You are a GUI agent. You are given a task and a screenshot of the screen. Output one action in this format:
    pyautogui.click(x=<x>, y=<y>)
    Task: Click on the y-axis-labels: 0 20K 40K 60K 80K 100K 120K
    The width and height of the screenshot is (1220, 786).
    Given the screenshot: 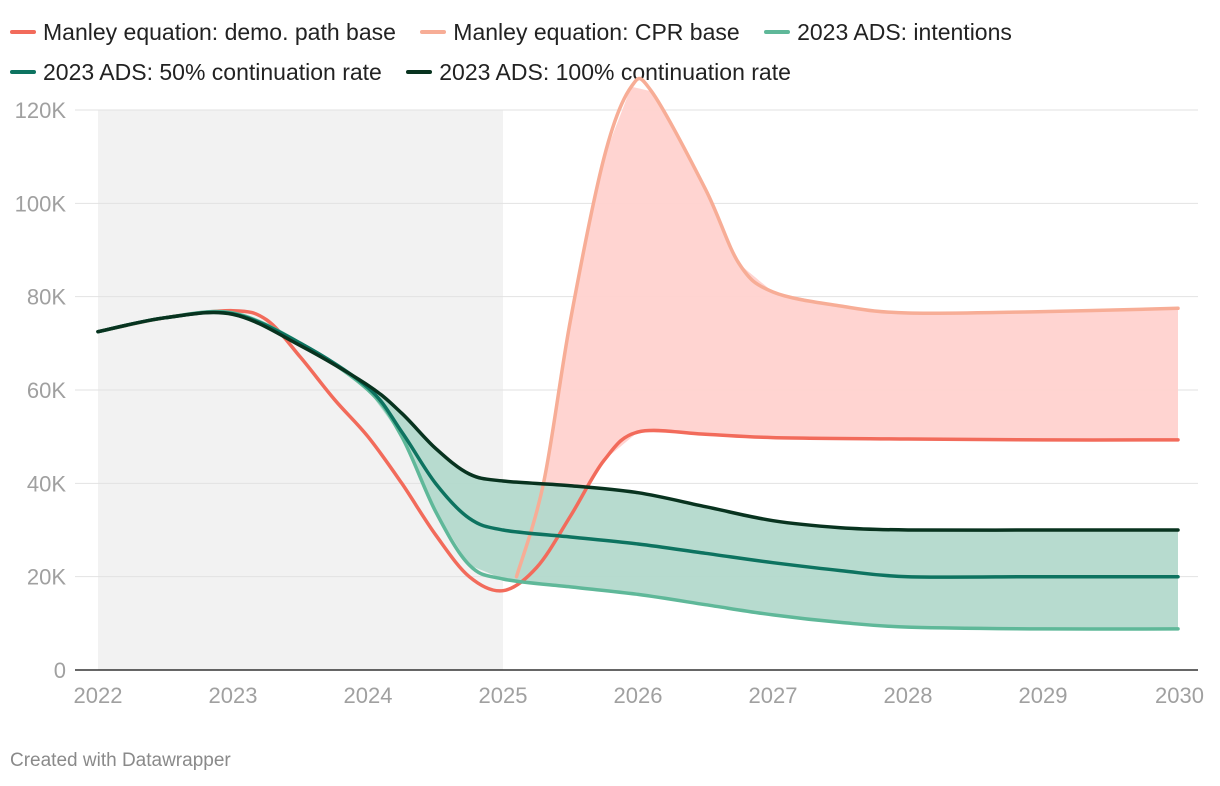 What is the action you would take?
    pyautogui.click(x=41, y=390)
    